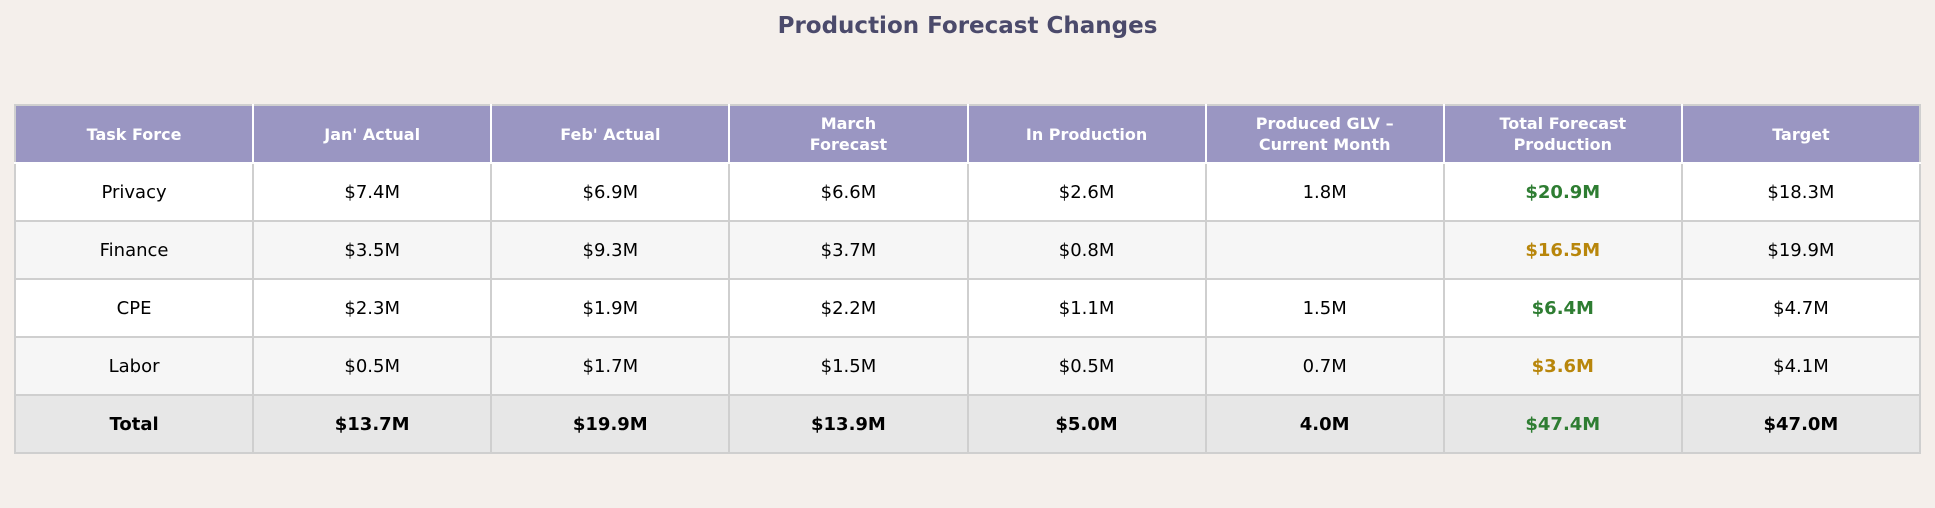  Describe the element at coordinates (848, 192) in the screenshot. I see `cell-march-forecast: $6.6M` at that location.